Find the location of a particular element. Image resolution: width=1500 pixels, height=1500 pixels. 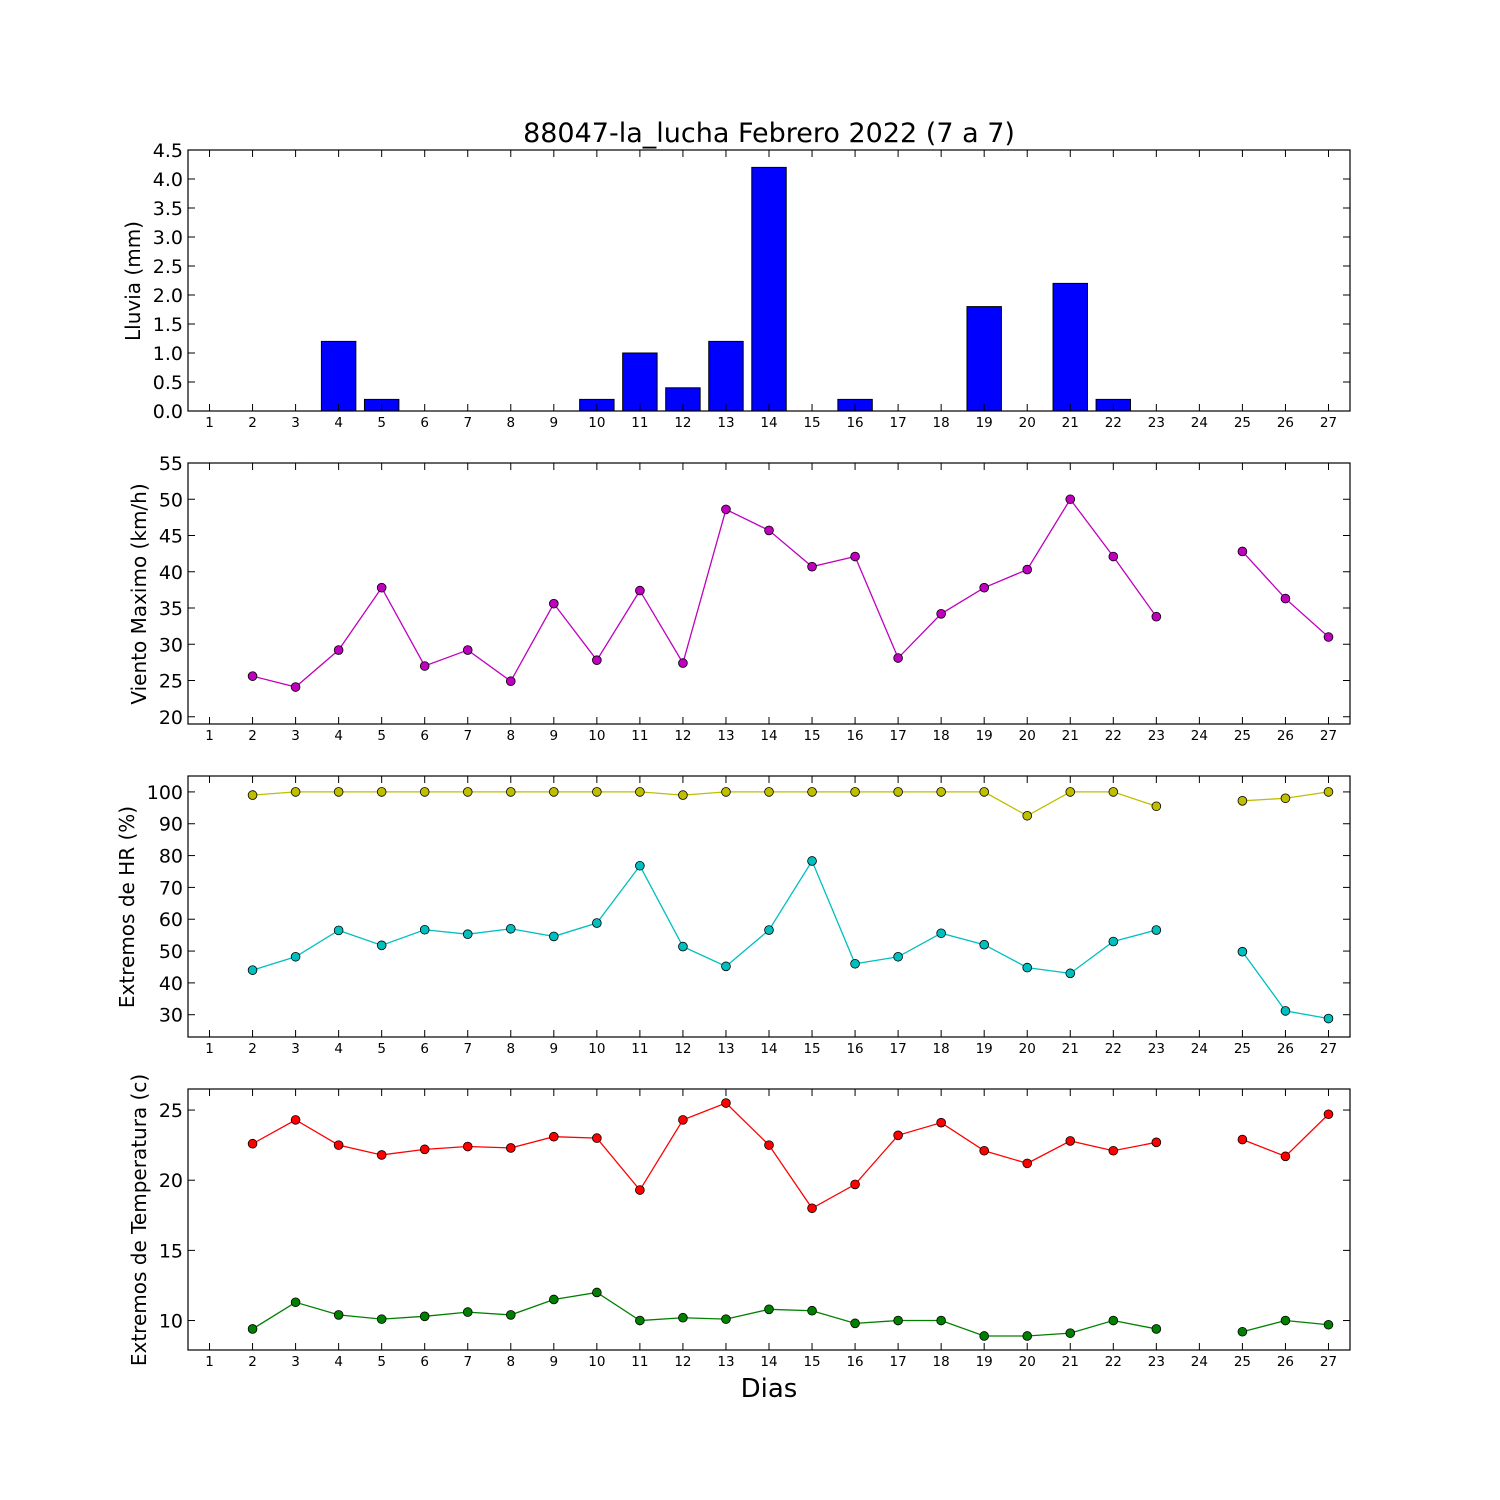

ytick-label-lluvia: 1.5 is located at coordinates (168, 325).